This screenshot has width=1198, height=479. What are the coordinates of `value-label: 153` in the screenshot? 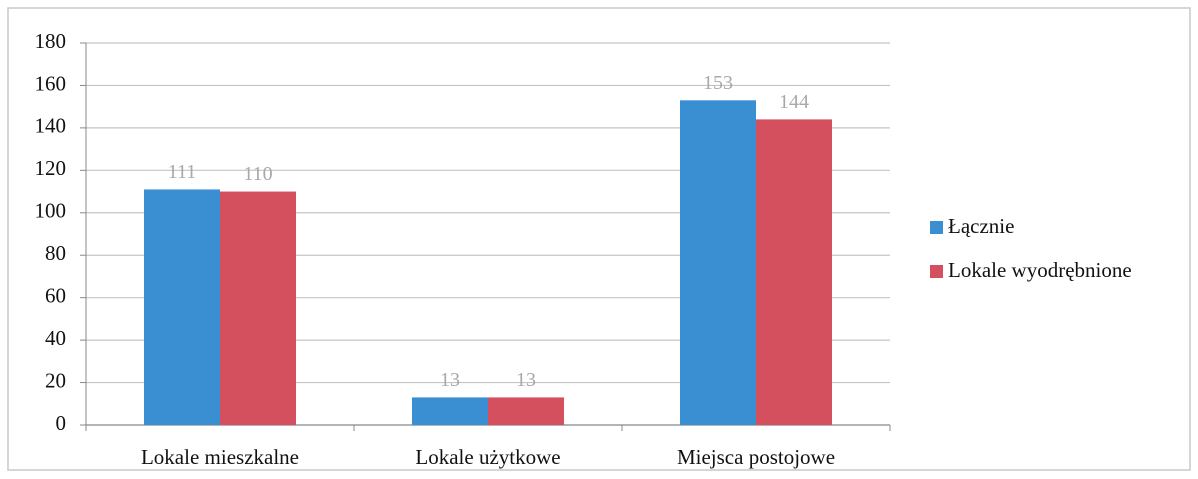 It's located at (718, 83).